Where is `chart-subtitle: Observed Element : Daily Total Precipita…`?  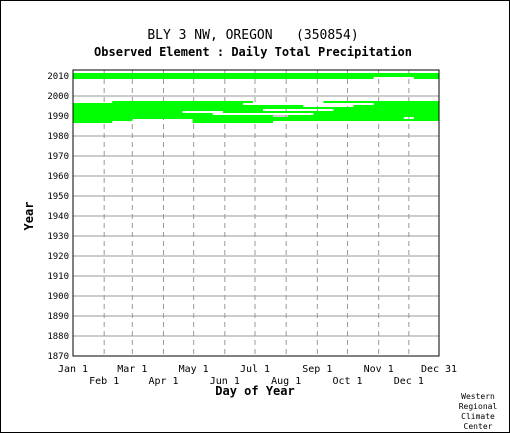 chart-subtitle: Observed Element : Daily Total Precipita… is located at coordinates (253, 52).